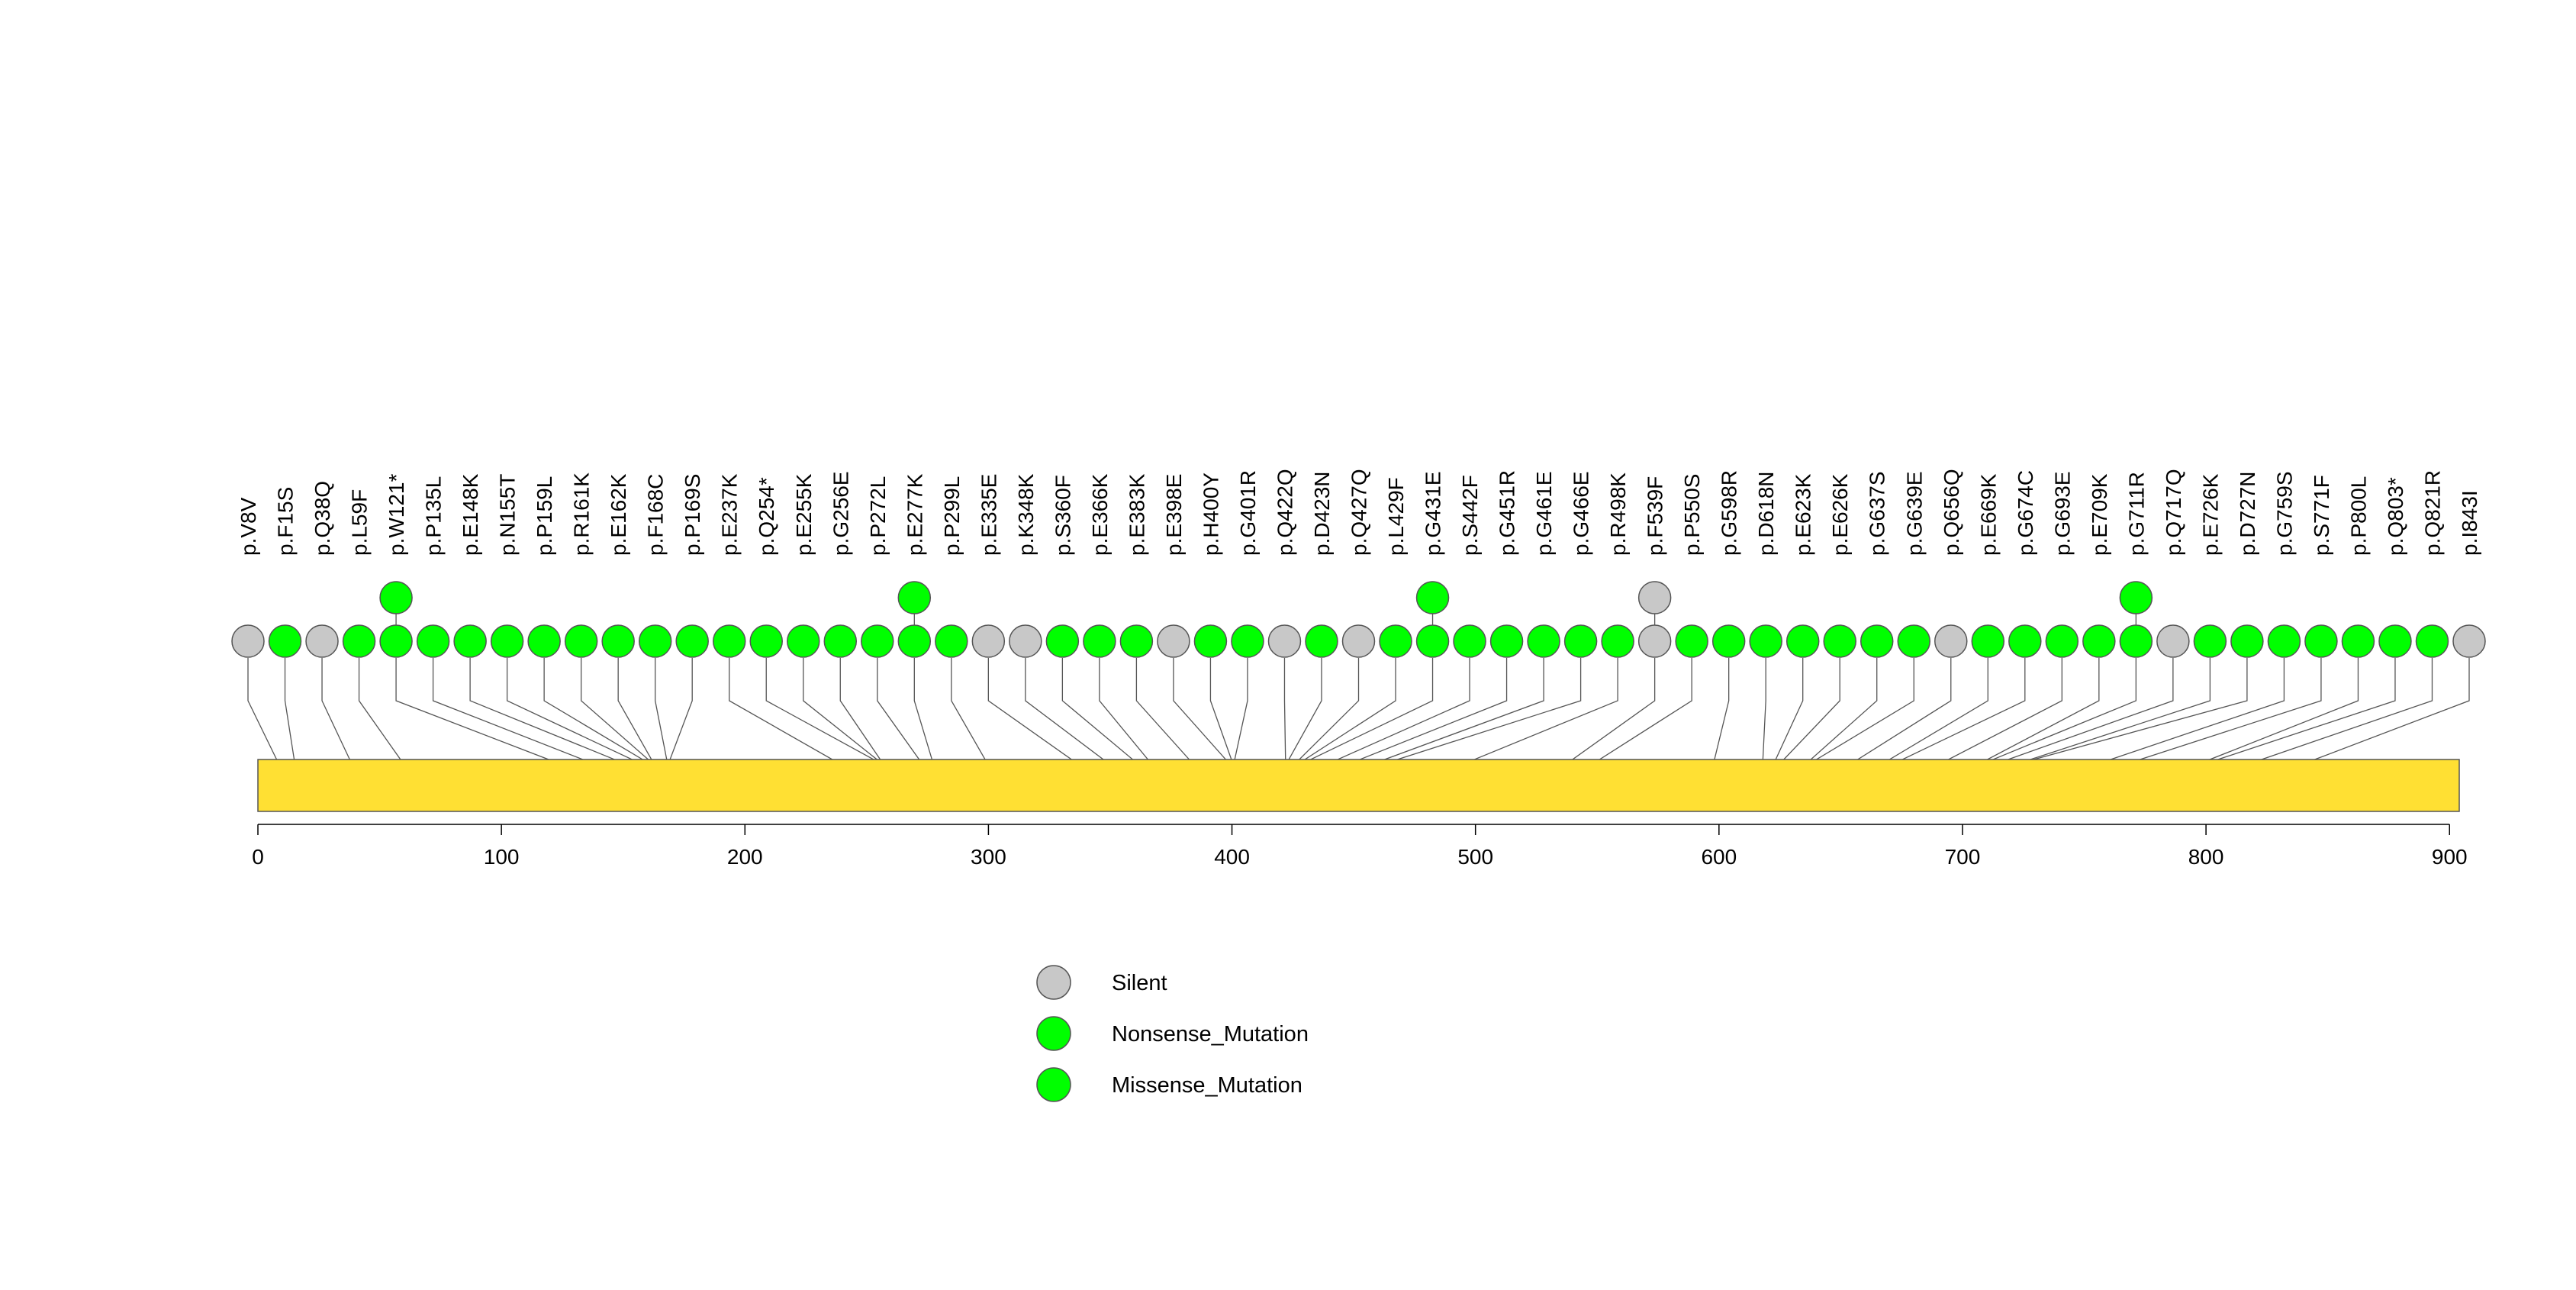 The height and width of the screenshot is (1290, 2576). What do you see at coordinates (1396, 517) in the screenshot?
I see `mutation-label: p.L429F` at bounding box center [1396, 517].